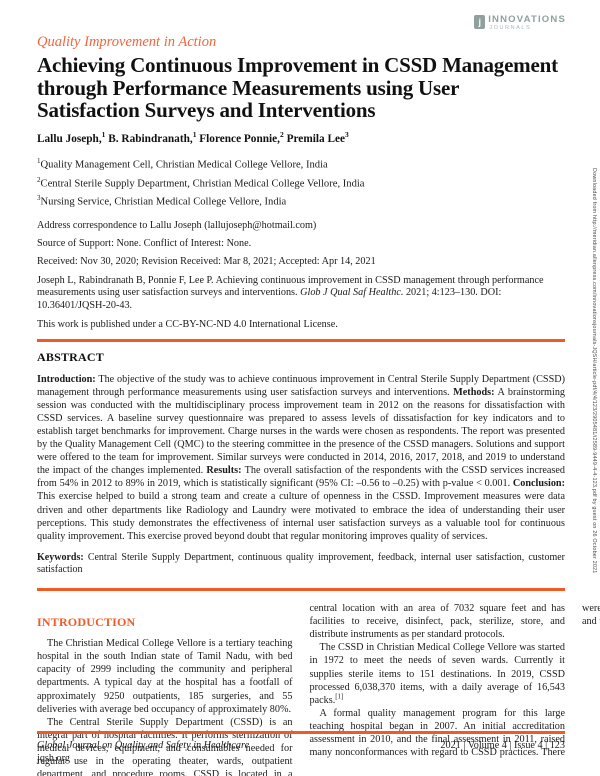  What do you see at coordinates (282, 135) in the screenshot?
I see `author-affiliation-marker: 2` at bounding box center [282, 135].